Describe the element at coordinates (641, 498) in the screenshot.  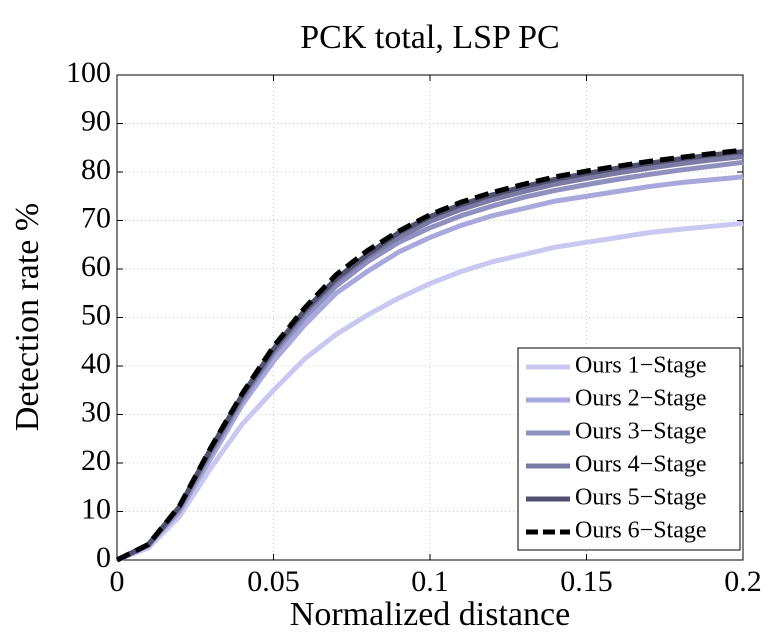
I see `legend-label: Ours 5−Stage` at that location.